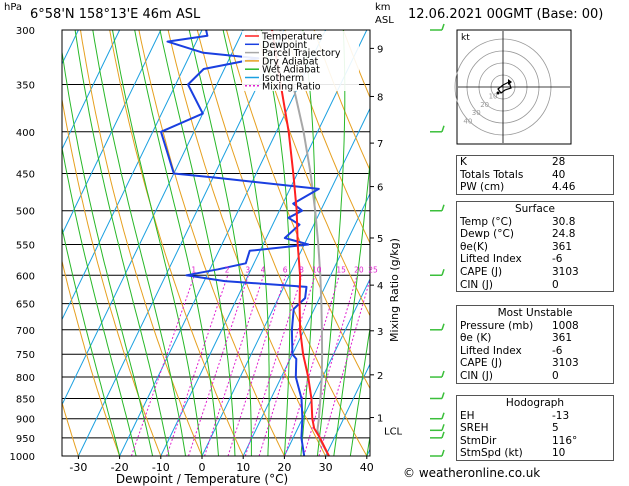 The width and height of the screenshot is (629, 486). Describe the element at coordinates (564, 234) in the screenshot. I see `index-value: 24.8` at that location.